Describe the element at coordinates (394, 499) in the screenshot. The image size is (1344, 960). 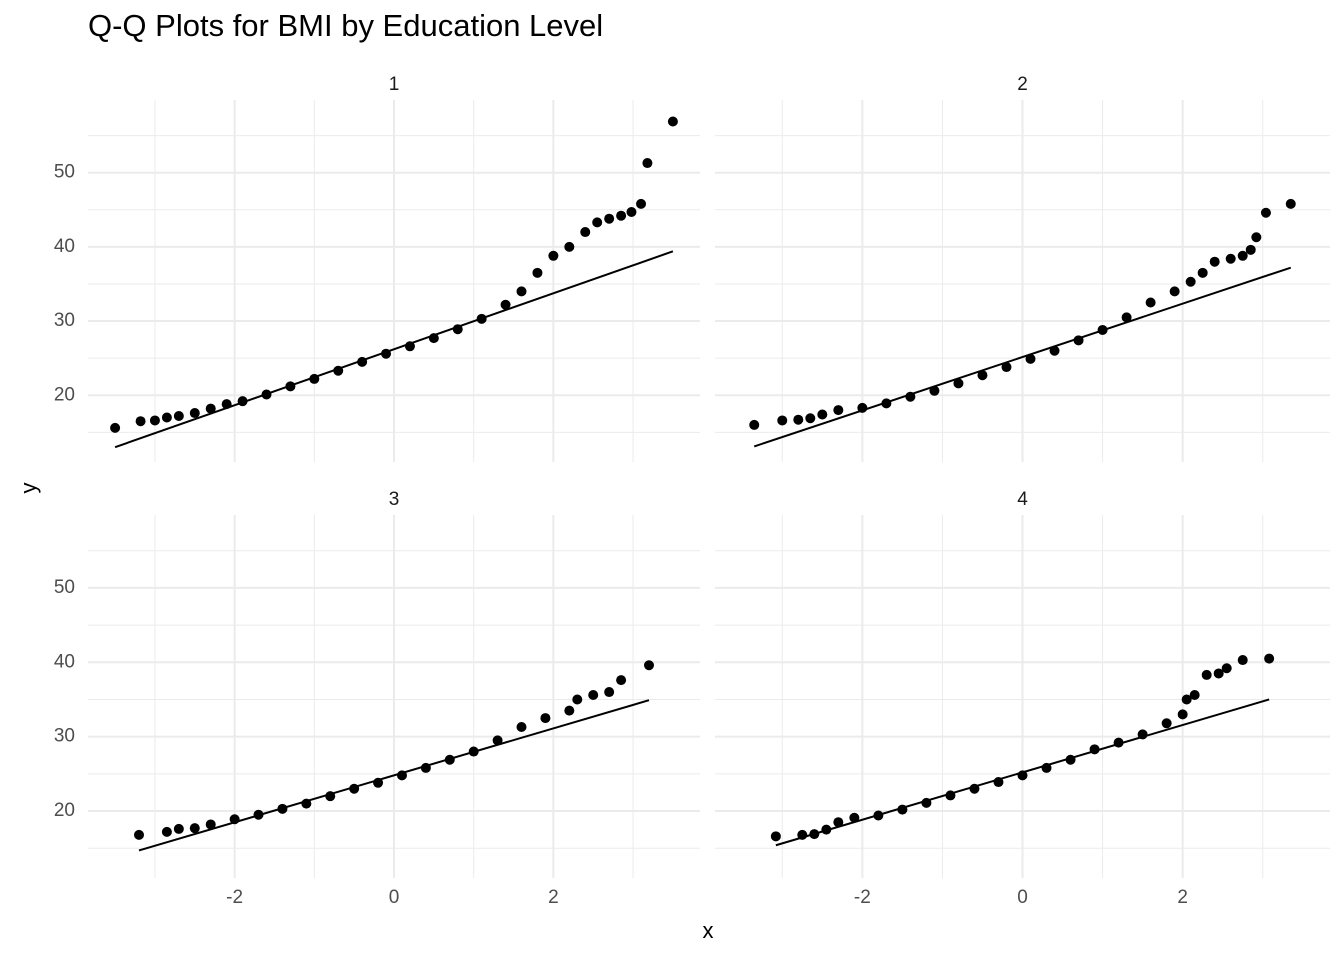
I see `facet-title: 3` at that location.